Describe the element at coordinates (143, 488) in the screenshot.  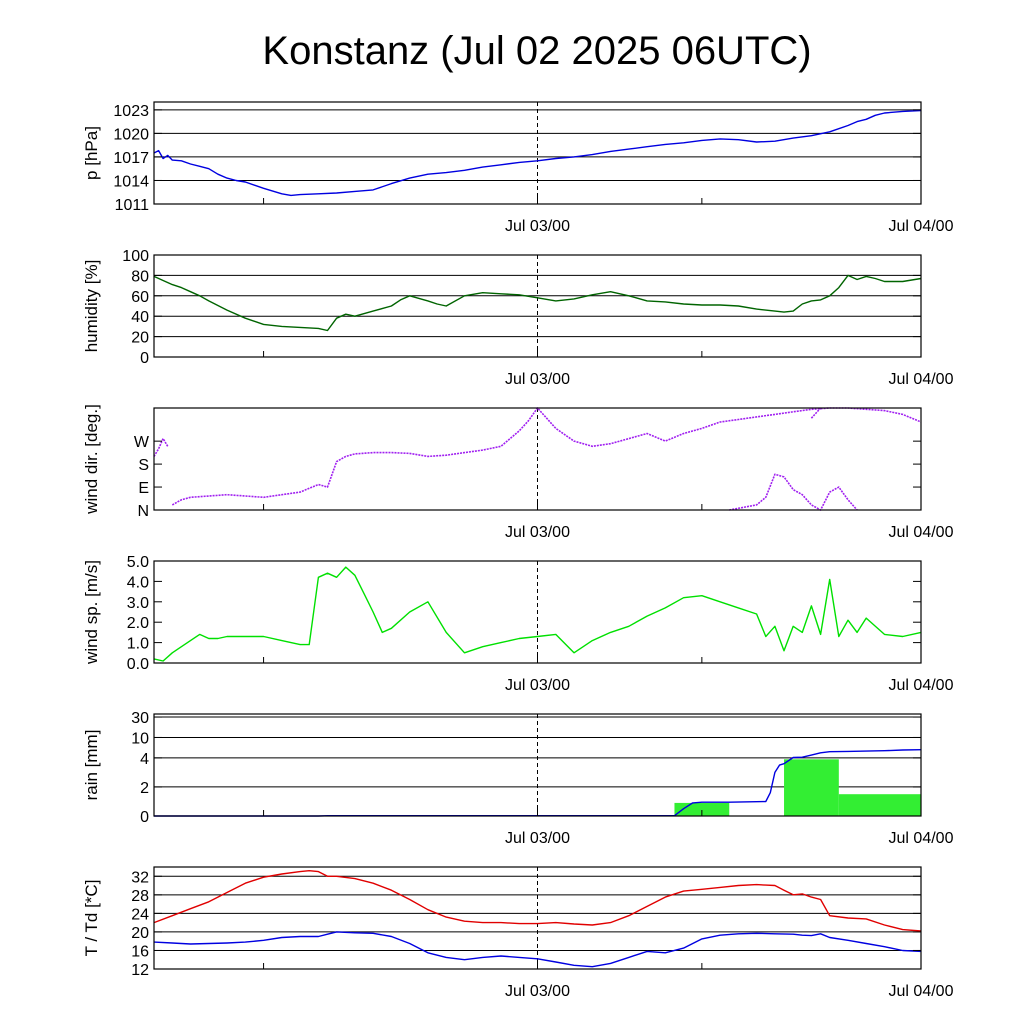
I see `y-tick-label: E` at that location.